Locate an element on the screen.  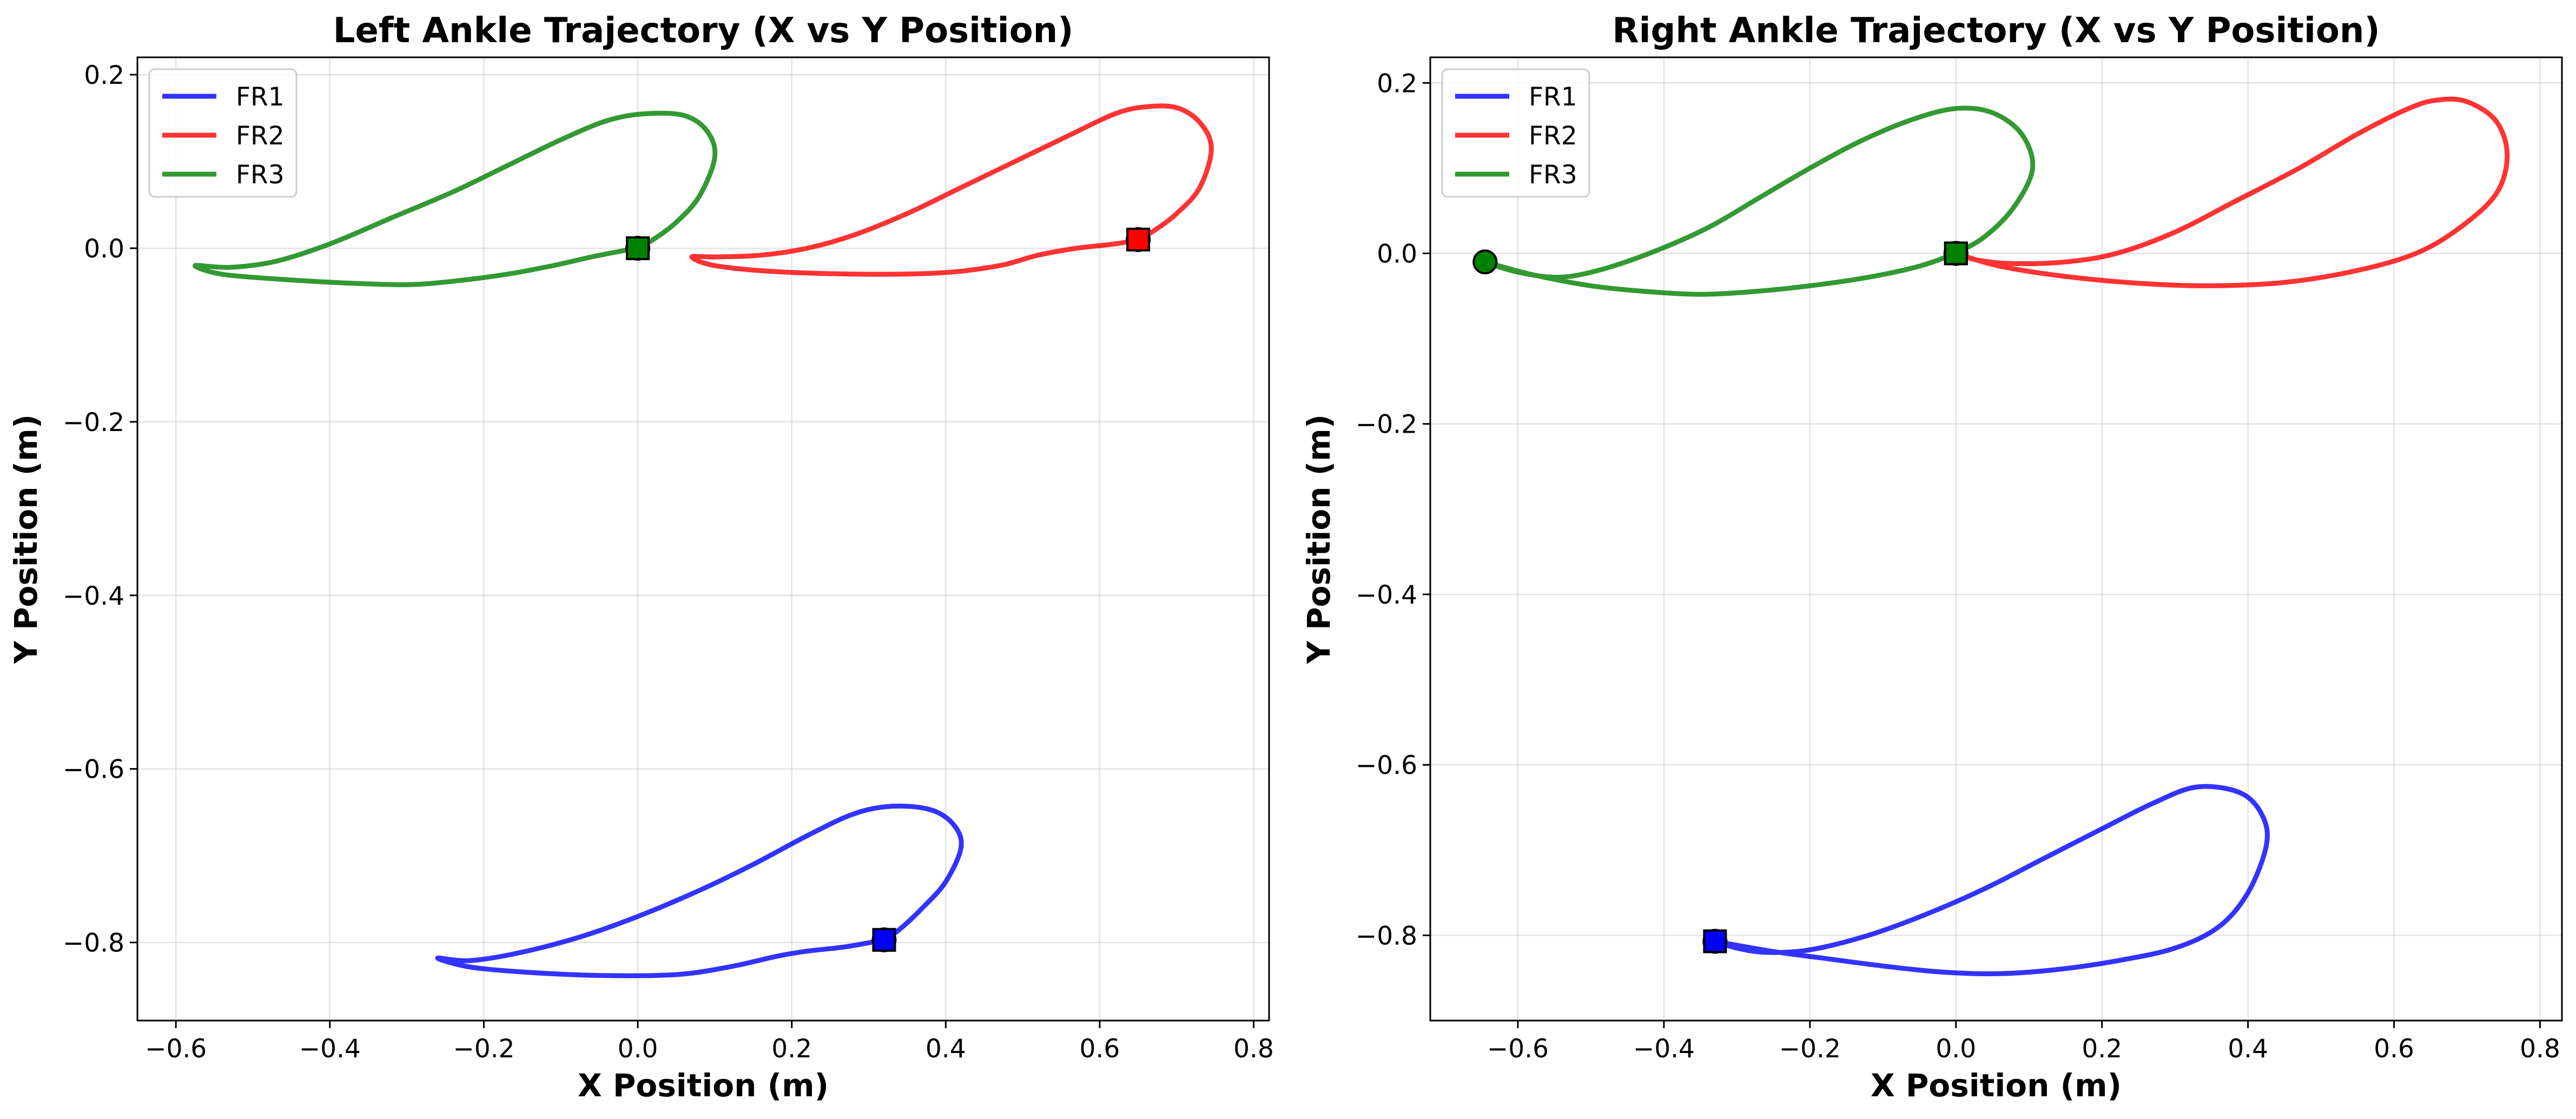
left-ankle-legend-label-fr1: FR1 is located at coordinates (260, 97).